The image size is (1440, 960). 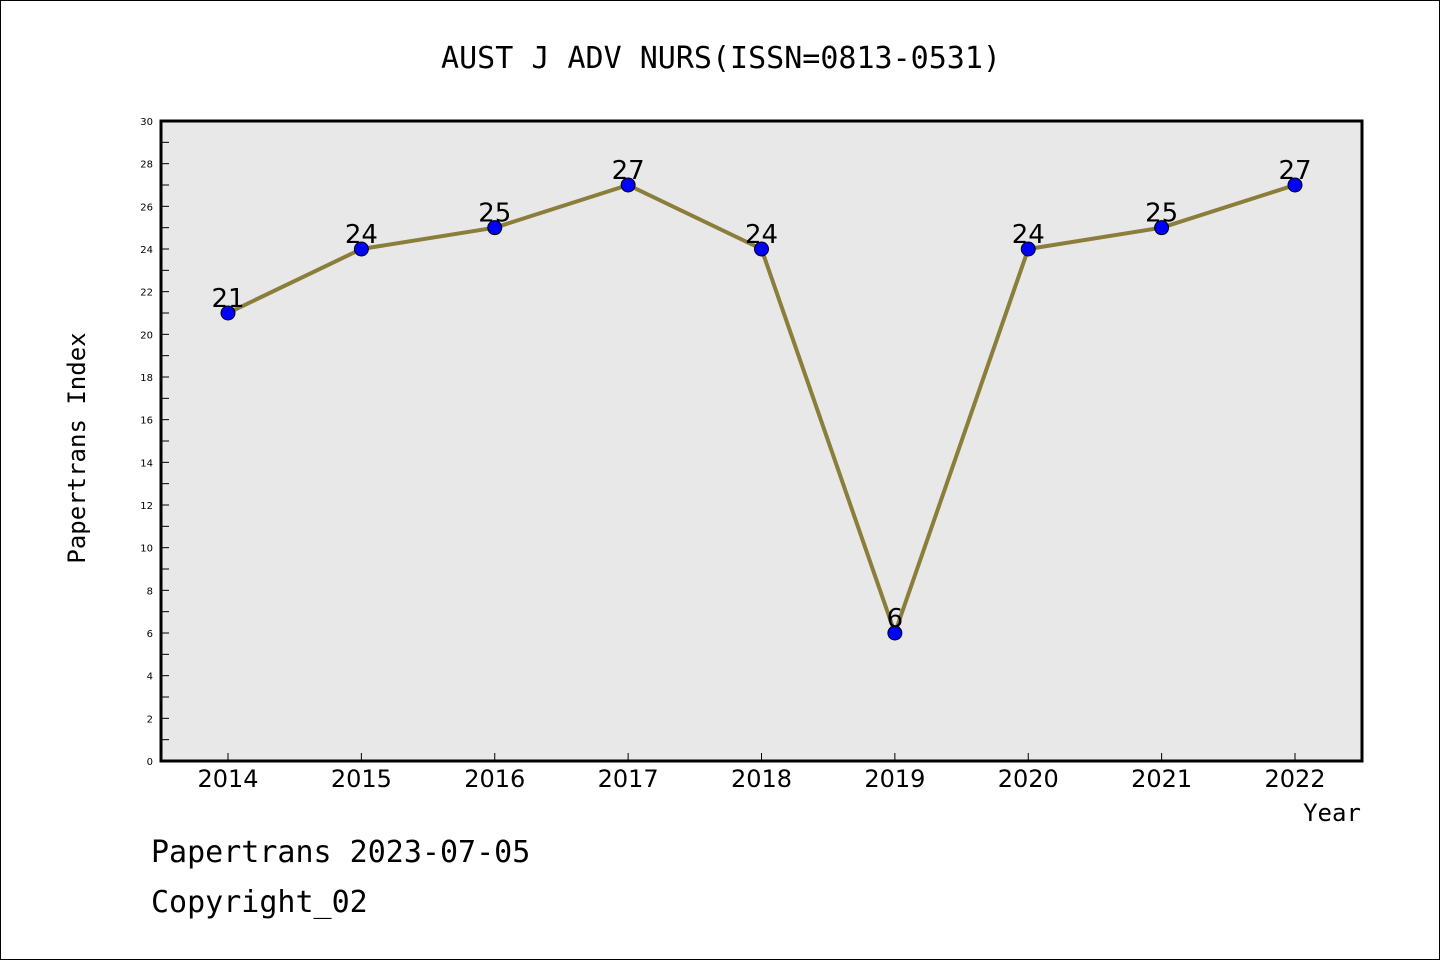 I want to click on x-tick-label: 2014, so click(x=227, y=779).